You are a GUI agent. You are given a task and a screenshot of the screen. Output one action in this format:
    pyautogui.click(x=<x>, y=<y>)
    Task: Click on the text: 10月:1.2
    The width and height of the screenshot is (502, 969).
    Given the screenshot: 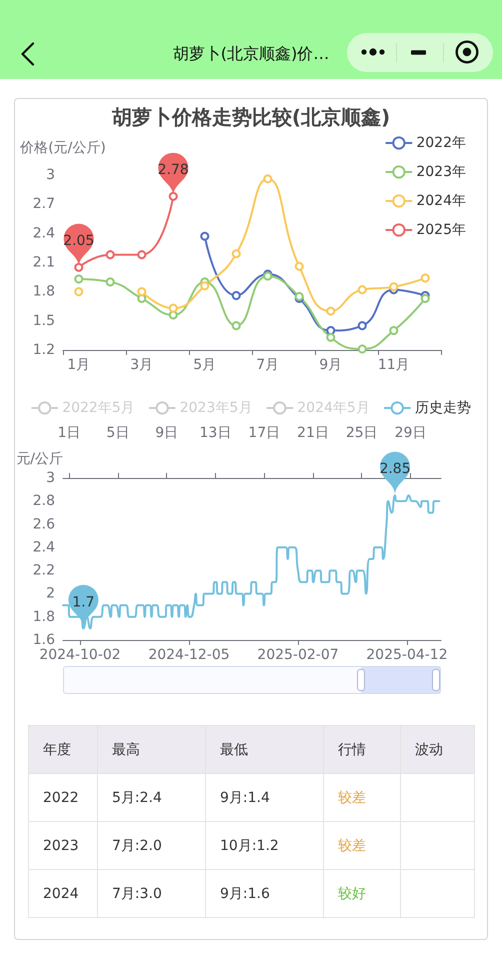 What is the action you would take?
    pyautogui.click(x=249, y=846)
    